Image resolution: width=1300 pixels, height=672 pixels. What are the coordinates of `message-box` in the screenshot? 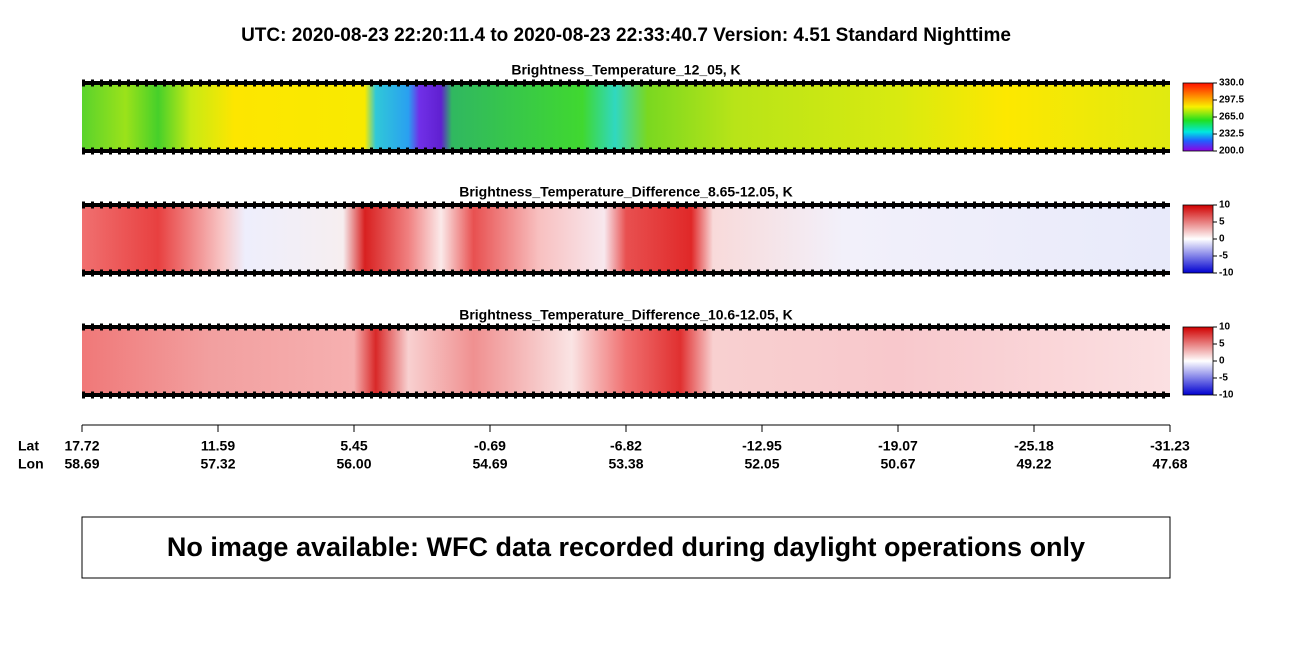 It's located at (626, 547).